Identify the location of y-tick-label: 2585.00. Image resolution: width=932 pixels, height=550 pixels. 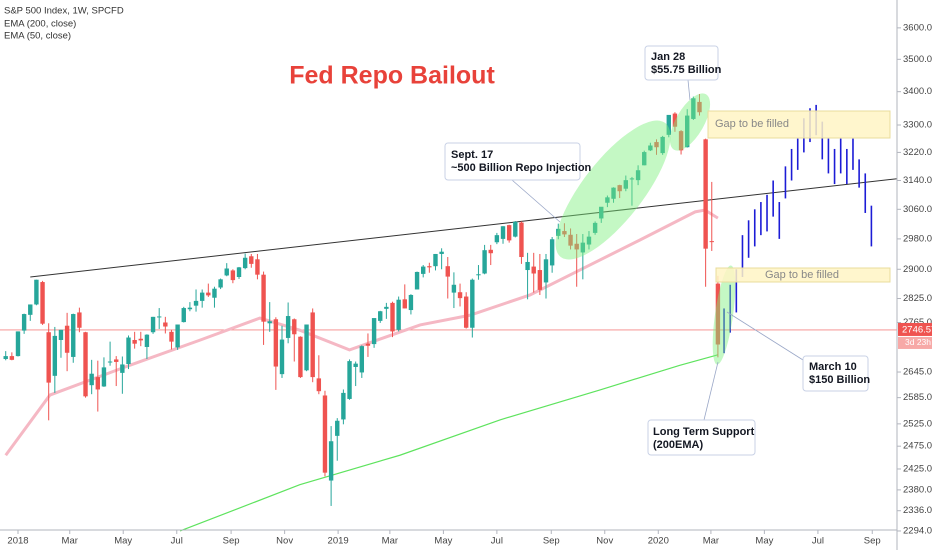
(917, 397).